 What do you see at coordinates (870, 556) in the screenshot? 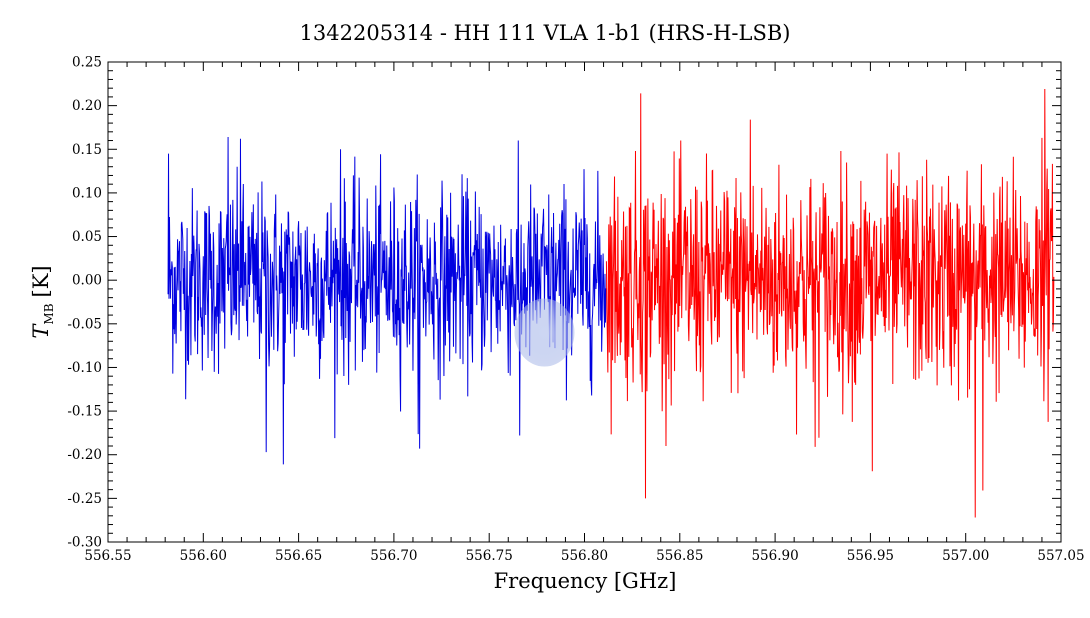
I see `x-tick-label: 556.95` at bounding box center [870, 556].